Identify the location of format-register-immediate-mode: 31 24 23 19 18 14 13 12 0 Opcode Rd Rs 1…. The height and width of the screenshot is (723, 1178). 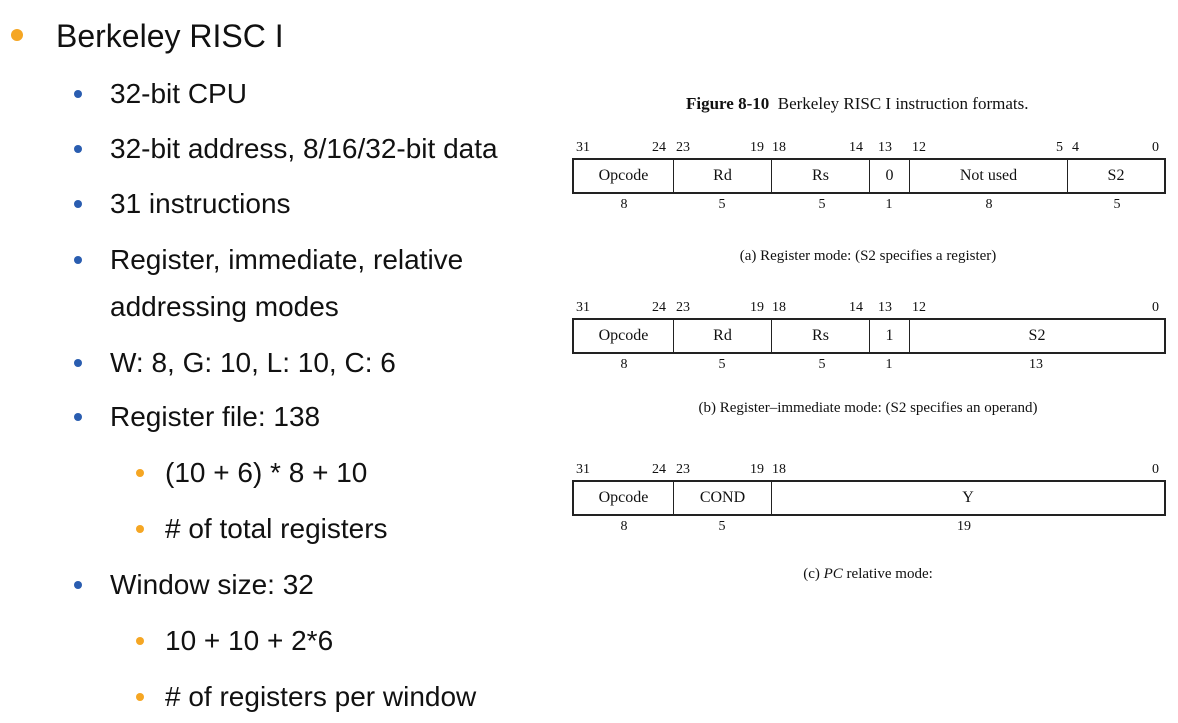
(869, 338).